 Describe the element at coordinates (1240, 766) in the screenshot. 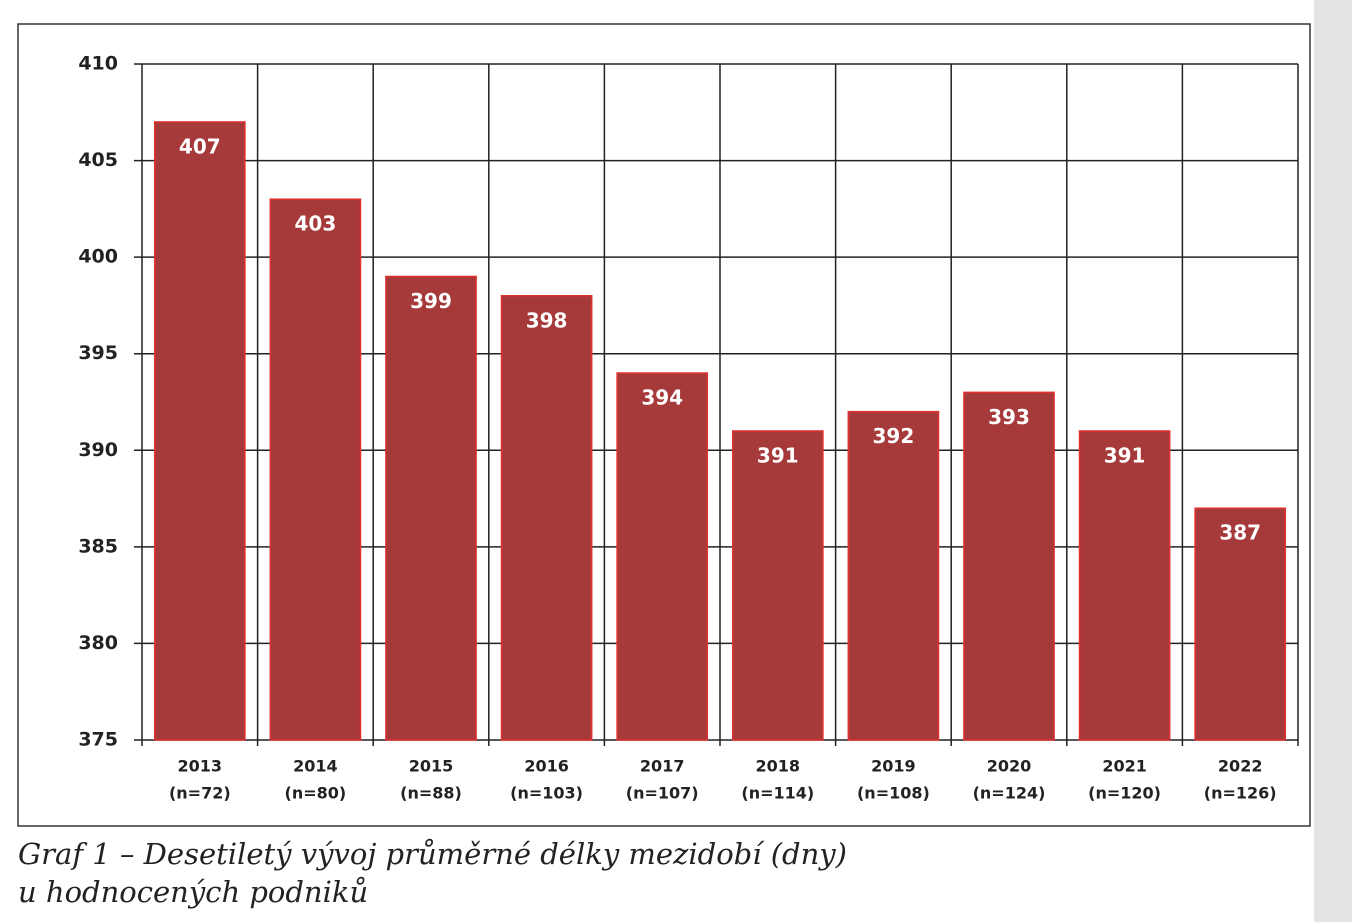

I see `x-tick-label: 2022` at that location.